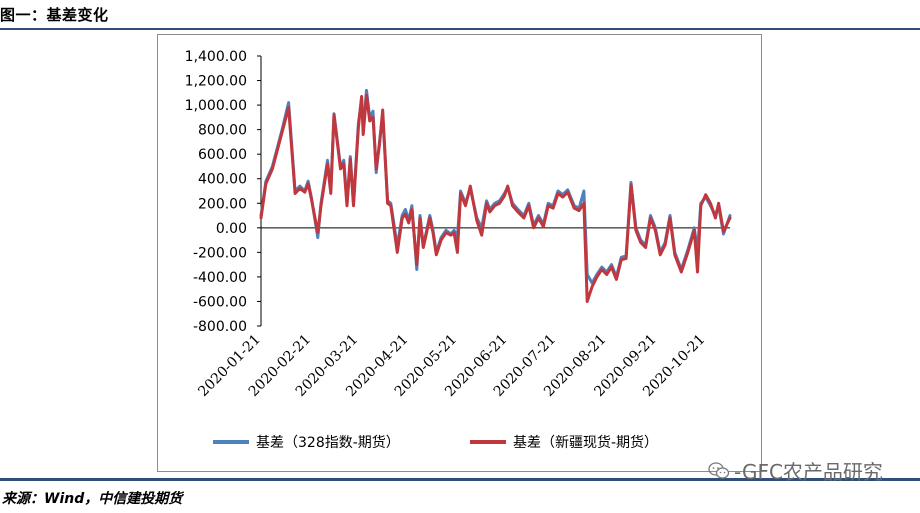  I want to click on y-tick-label: 0.00, so click(231, 229).